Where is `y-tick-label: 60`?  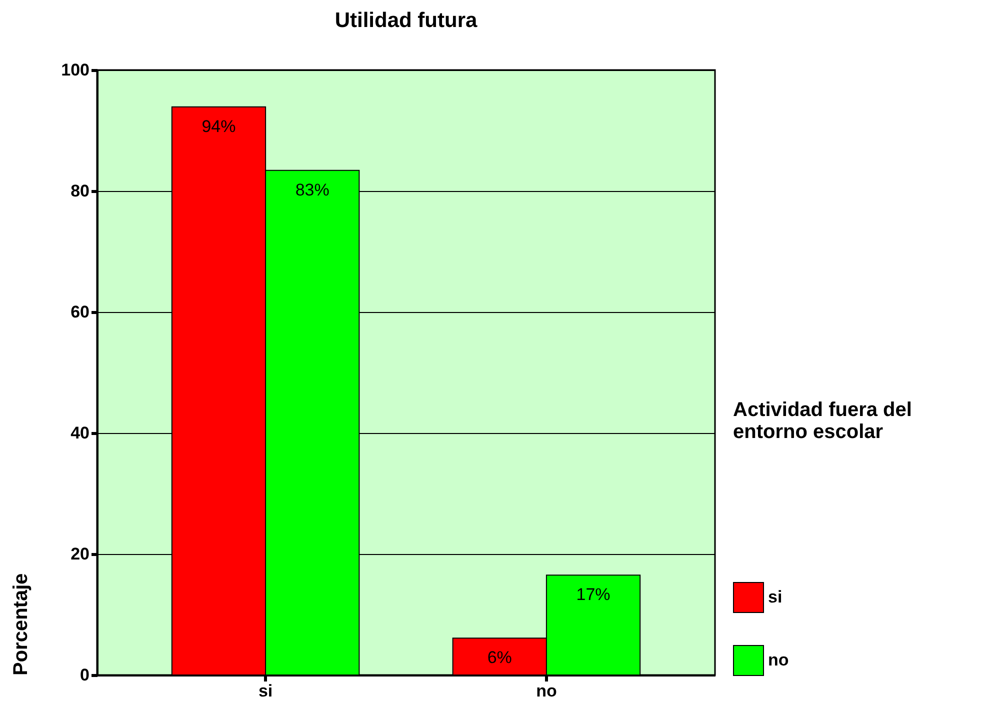 y-tick-label: 60 is located at coordinates (80, 312).